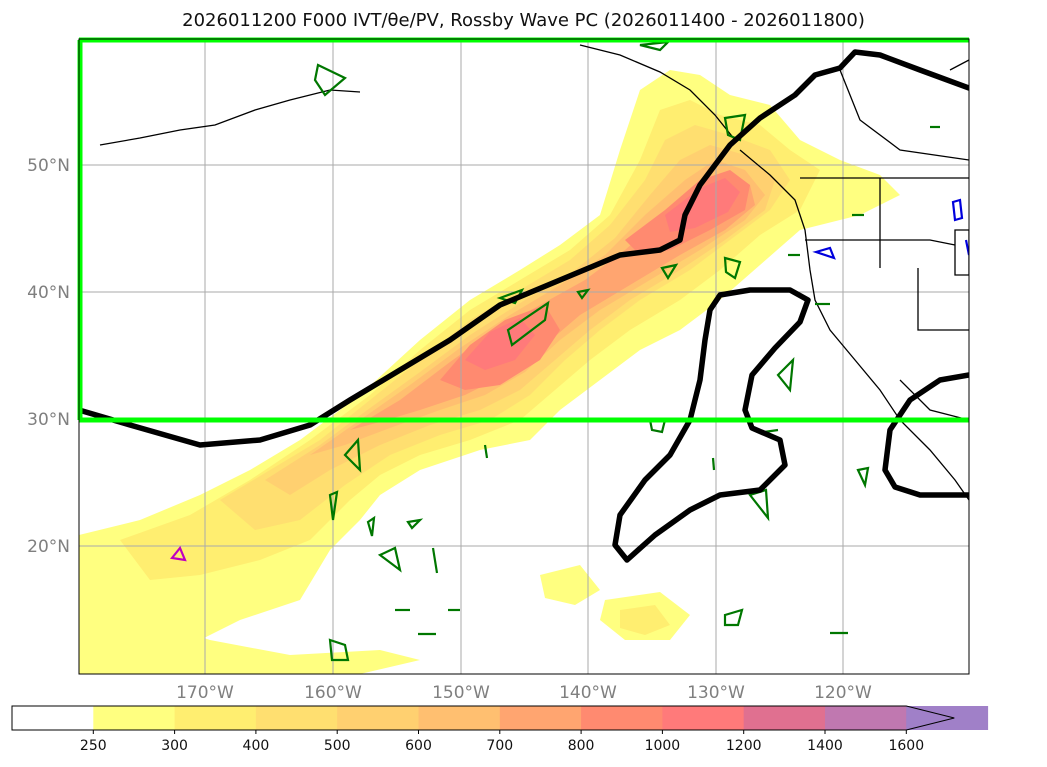  Describe the element at coordinates (930, 718) in the screenshot. I see `colorbar-extend-arrow` at that location.